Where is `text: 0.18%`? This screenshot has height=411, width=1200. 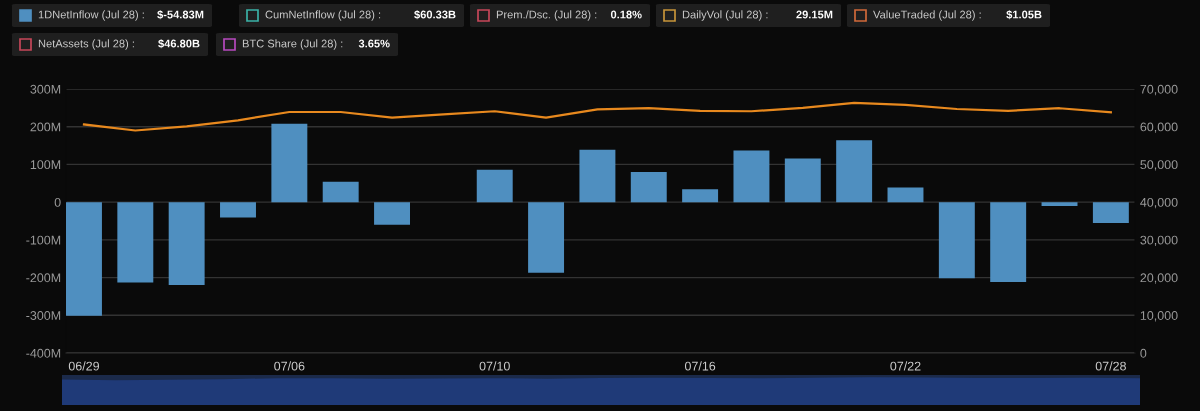 text: 0.18% is located at coordinates (626, 14).